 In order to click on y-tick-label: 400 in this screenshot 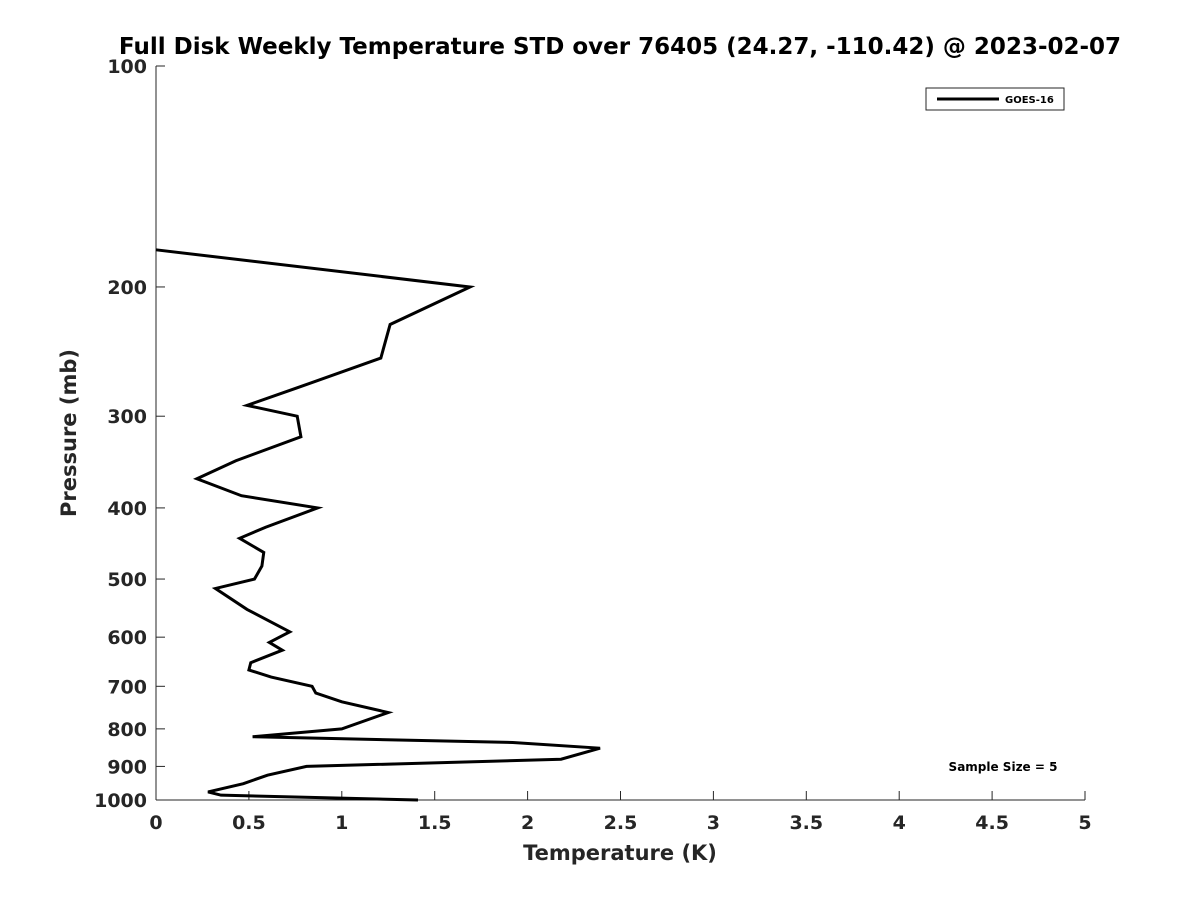, I will do `click(127, 509)`.